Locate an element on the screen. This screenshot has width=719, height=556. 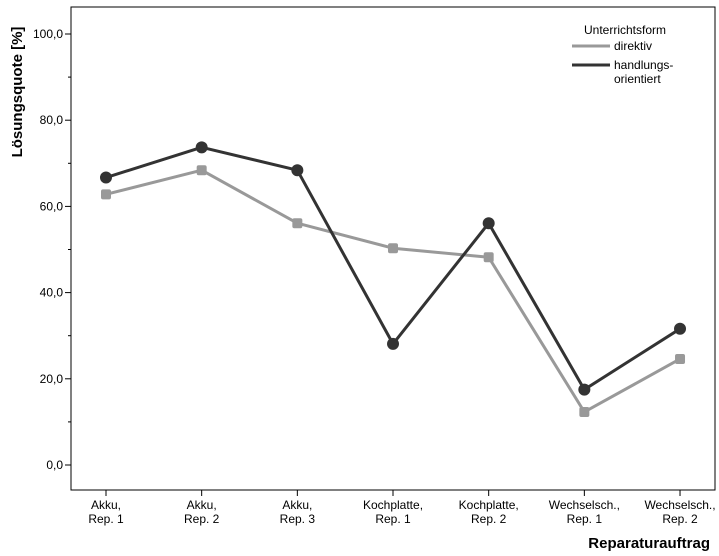
x-tick-label: Akku, Rep. 2 is located at coordinates (202, 512).